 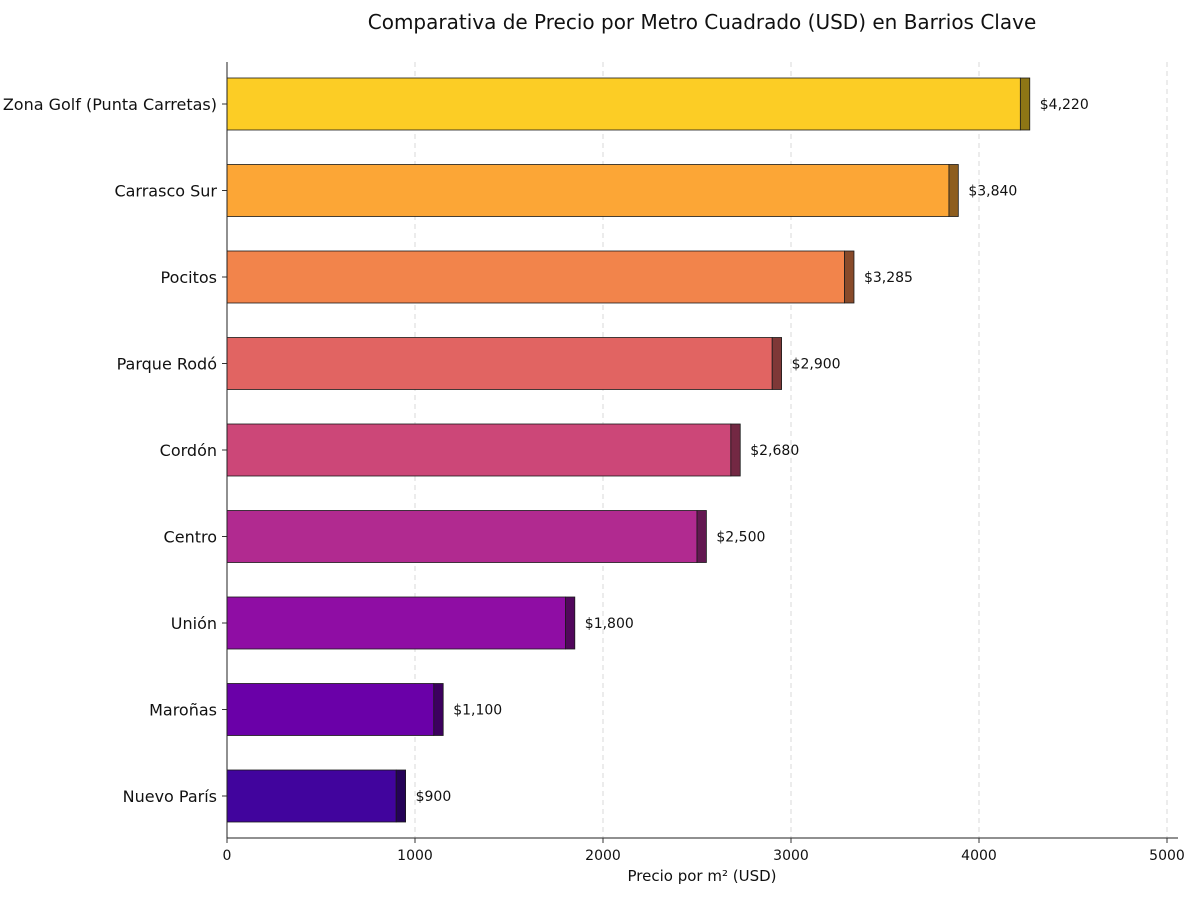 What do you see at coordinates (791, 856) in the screenshot?
I see `x-tick-label-3: 3000` at bounding box center [791, 856].